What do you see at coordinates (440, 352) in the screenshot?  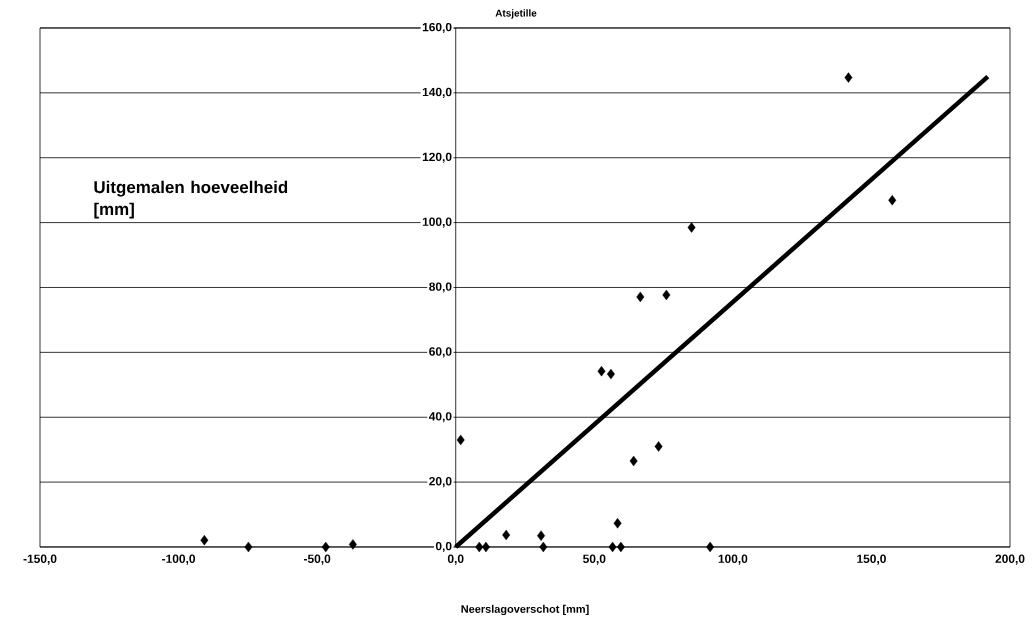 I see `y-tick-label: 60,0` at bounding box center [440, 352].